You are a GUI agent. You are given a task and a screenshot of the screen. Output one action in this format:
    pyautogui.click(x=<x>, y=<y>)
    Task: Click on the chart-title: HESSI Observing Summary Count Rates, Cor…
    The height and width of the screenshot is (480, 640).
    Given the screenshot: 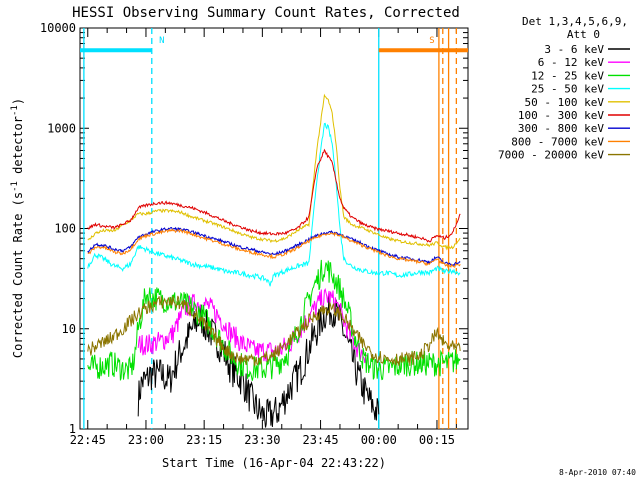 What is the action you would take?
    pyautogui.click(x=266, y=13)
    